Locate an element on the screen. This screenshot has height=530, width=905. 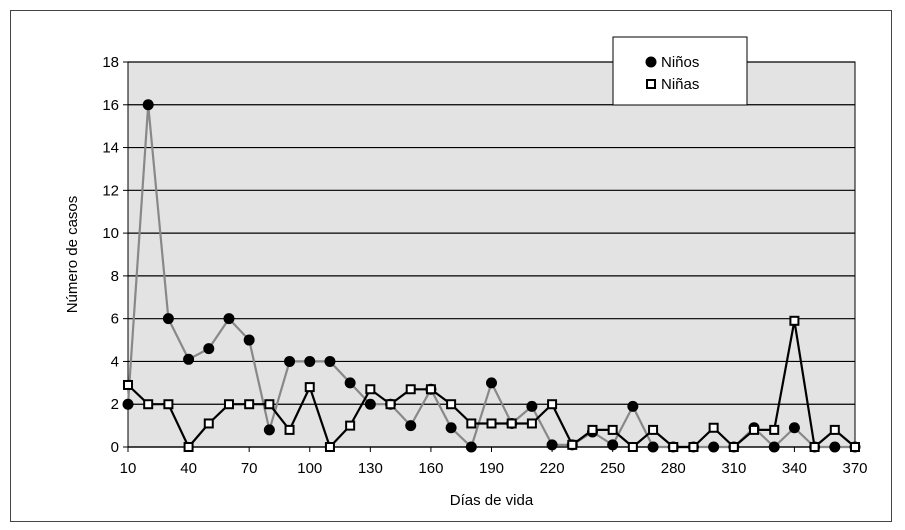
legend-marker-ninos is located at coordinates (651, 62).